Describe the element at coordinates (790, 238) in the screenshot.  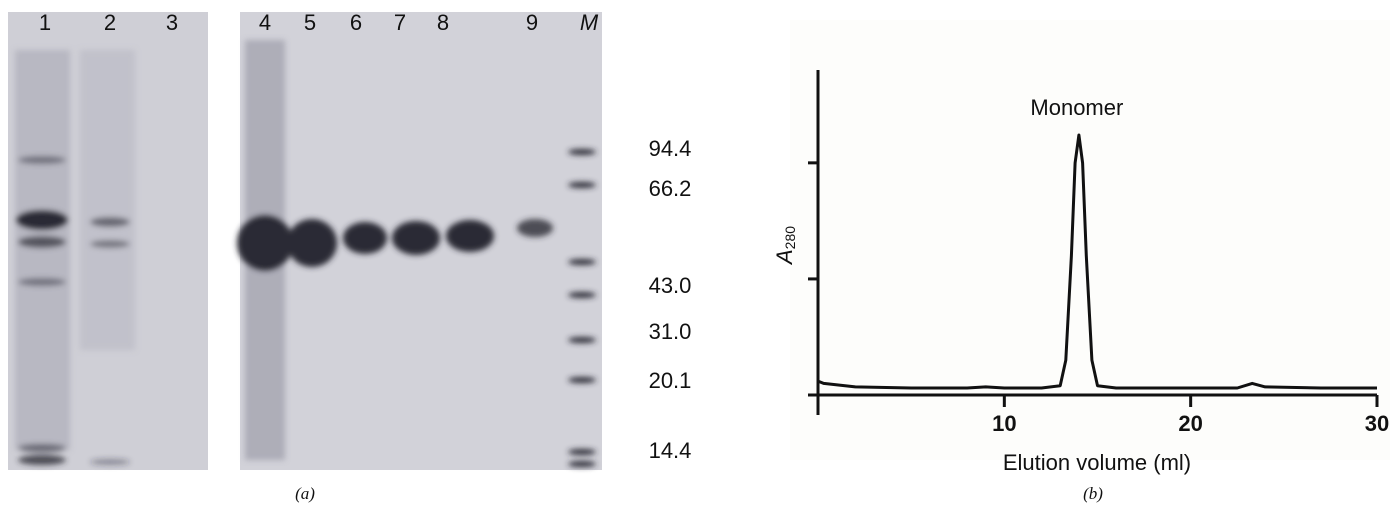
I see `y-label-subscript: 280` at that location.